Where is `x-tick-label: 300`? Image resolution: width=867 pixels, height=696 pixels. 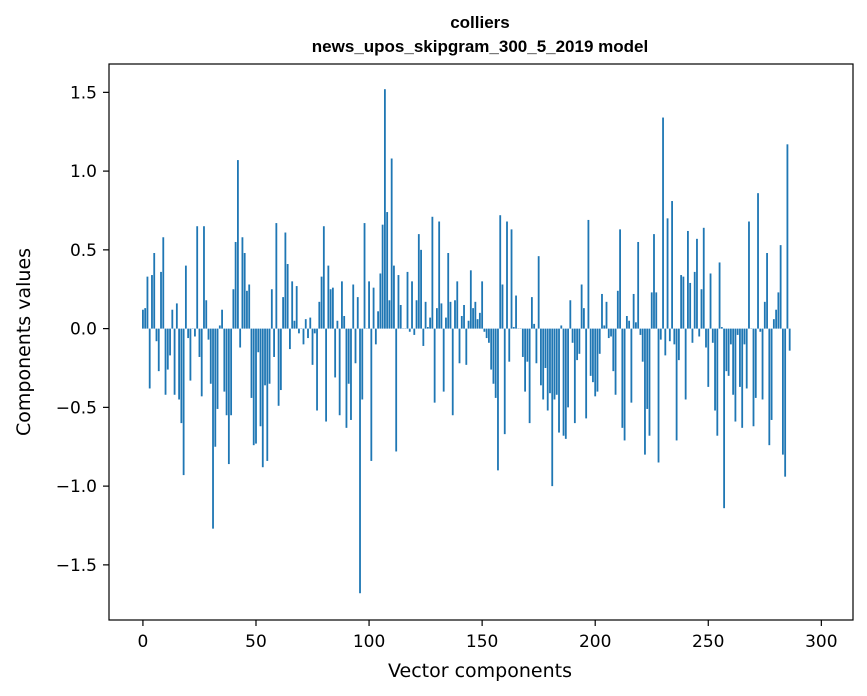
x-tick-label: 300 is located at coordinates (821, 642).